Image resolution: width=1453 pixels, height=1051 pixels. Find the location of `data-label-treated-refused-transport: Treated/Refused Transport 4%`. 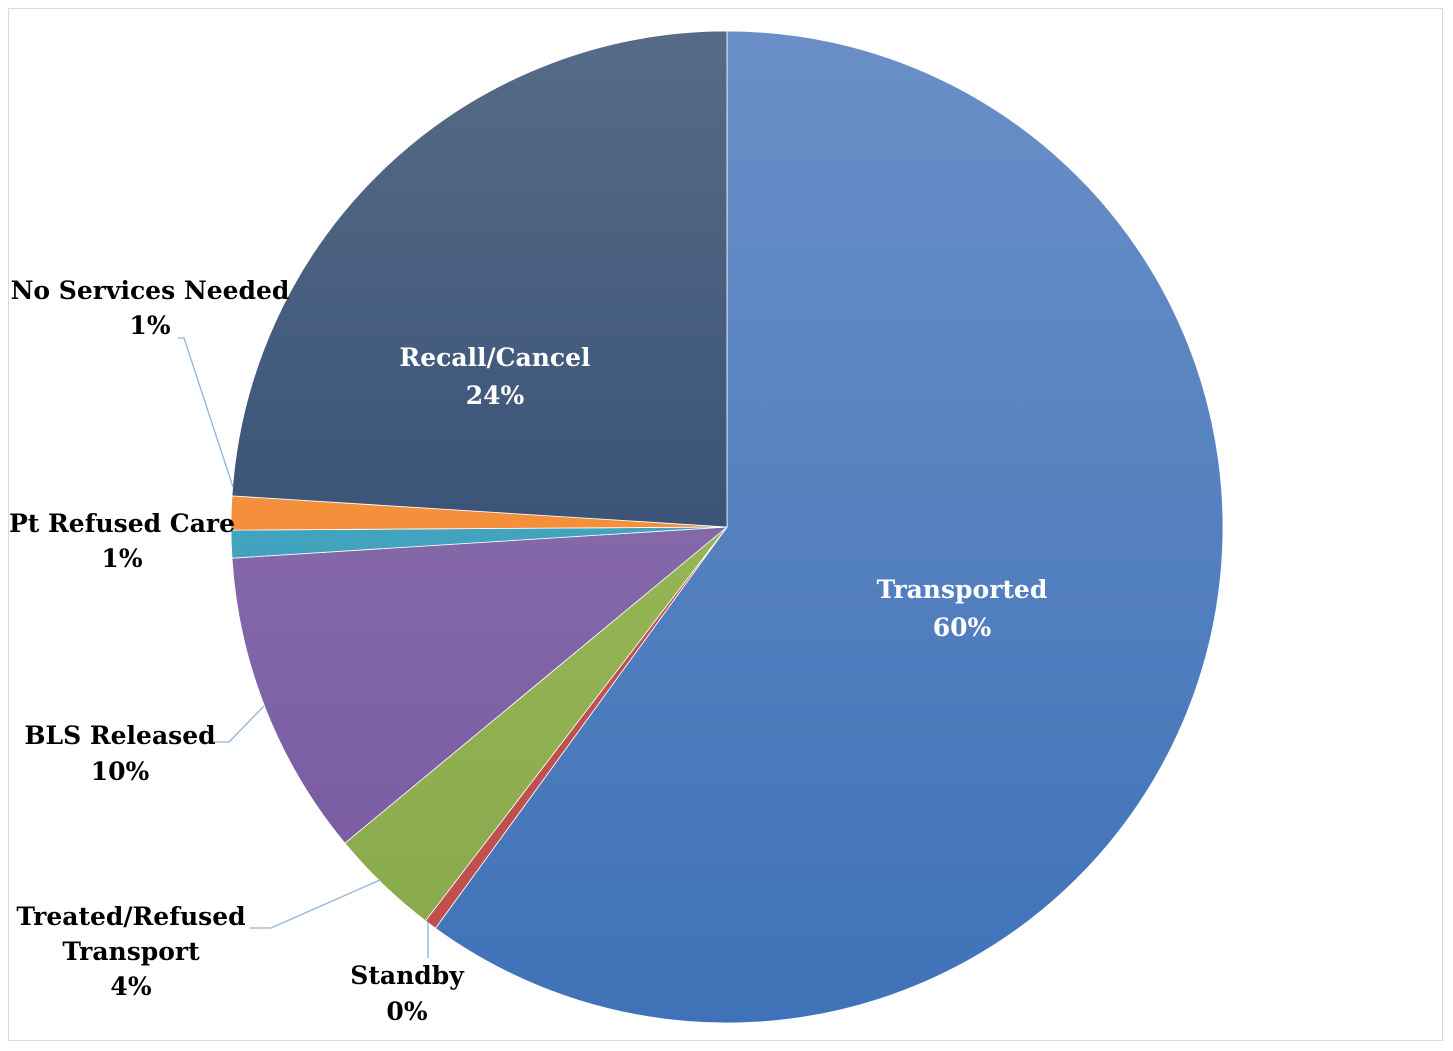

data-label-treated-refused-transport: Treated/Refused Transport 4% is located at coordinates (130, 951).